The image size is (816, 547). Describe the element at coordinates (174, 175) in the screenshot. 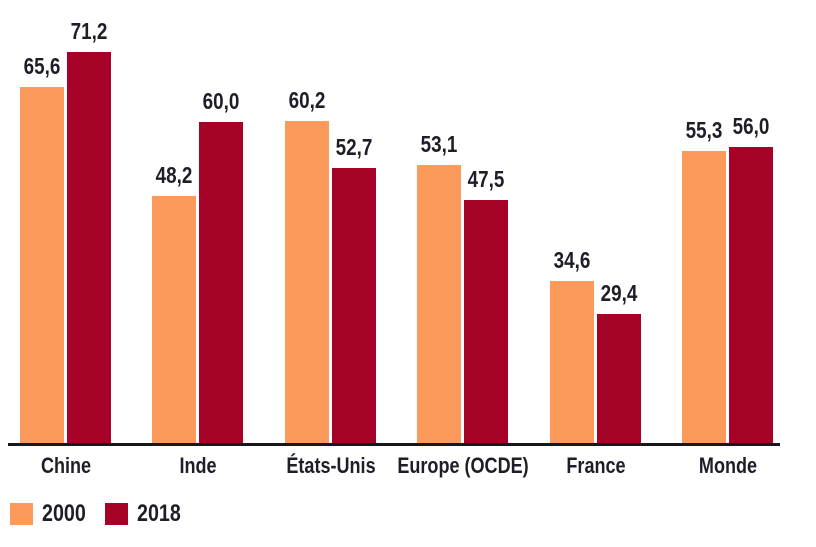

I see `value-label-2000-inde: 48,2` at that location.